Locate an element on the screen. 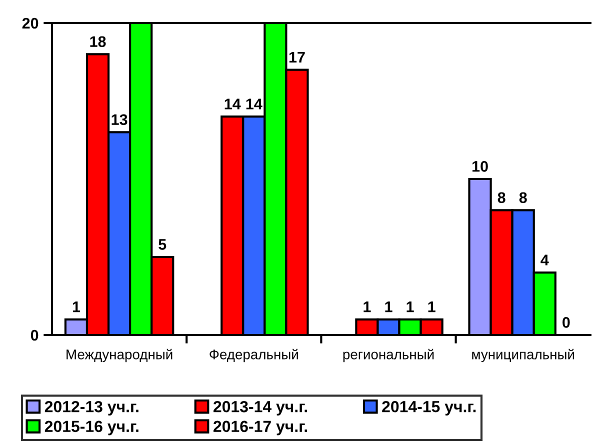 The height and width of the screenshot is (448, 615). legend-label: 2015-16 уч.г. is located at coordinates (91, 428).